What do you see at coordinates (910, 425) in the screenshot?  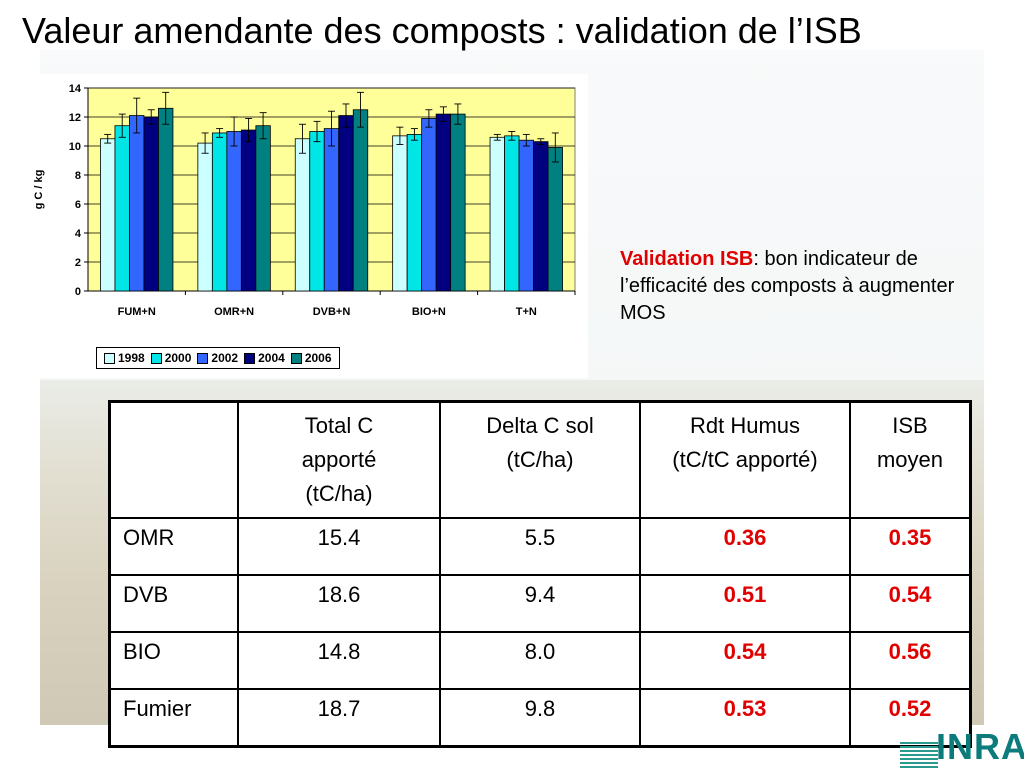 I see `header-line: ISB` at bounding box center [910, 425].